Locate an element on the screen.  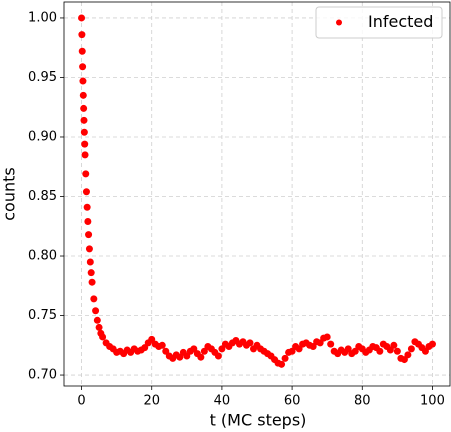
x-tick-label: 40 is located at coordinates (222, 401).